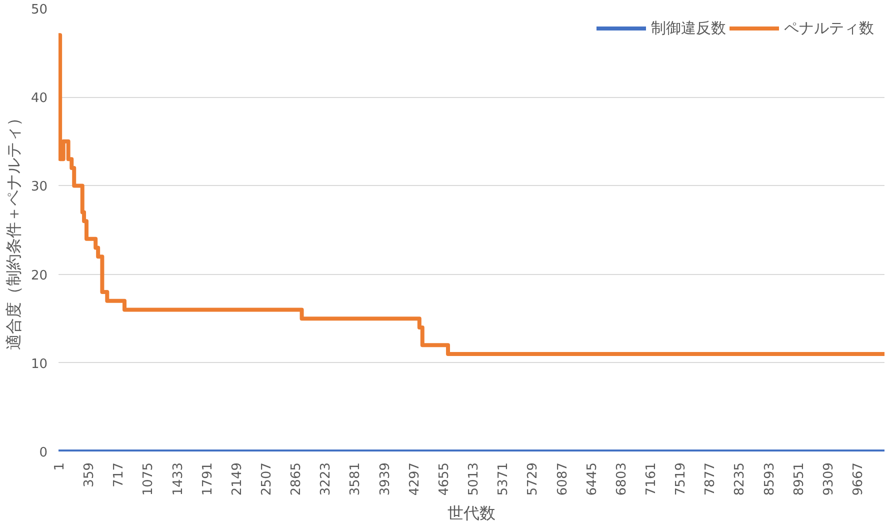  I want to click on x-tick-label: 4297, so click(414, 479).